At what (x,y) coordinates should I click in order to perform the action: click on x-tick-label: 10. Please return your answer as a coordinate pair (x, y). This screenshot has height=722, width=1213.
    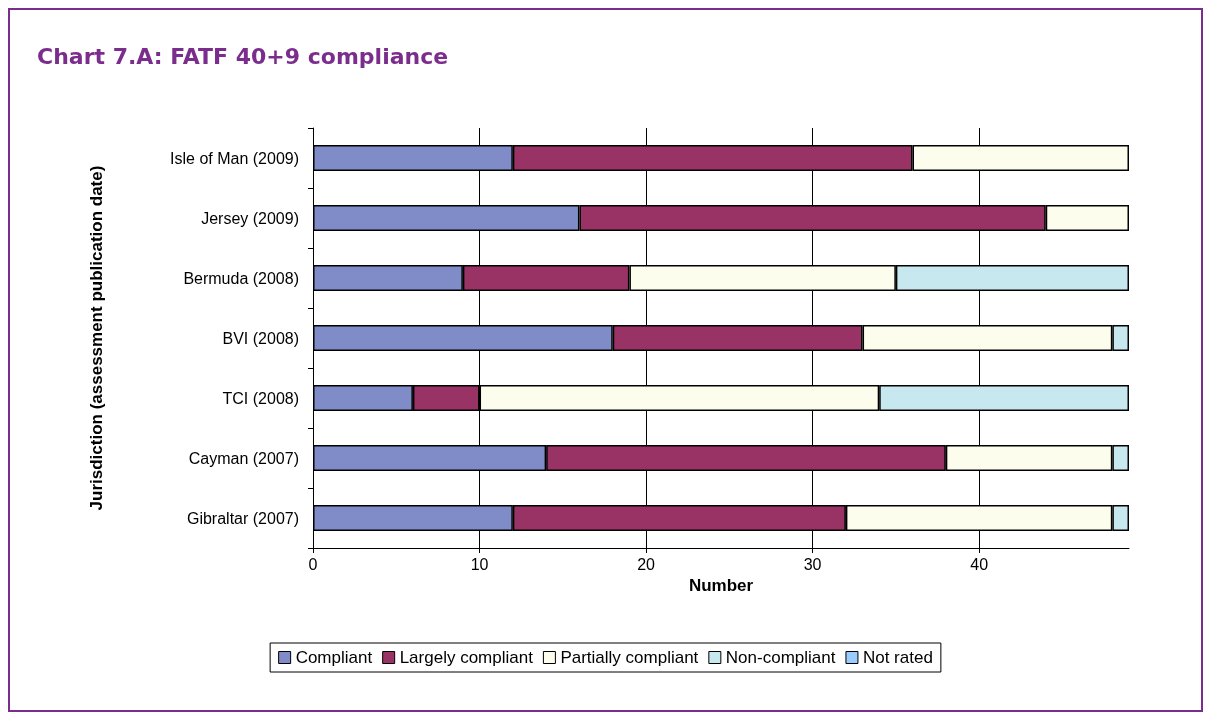
    Looking at the image, I should click on (479, 564).